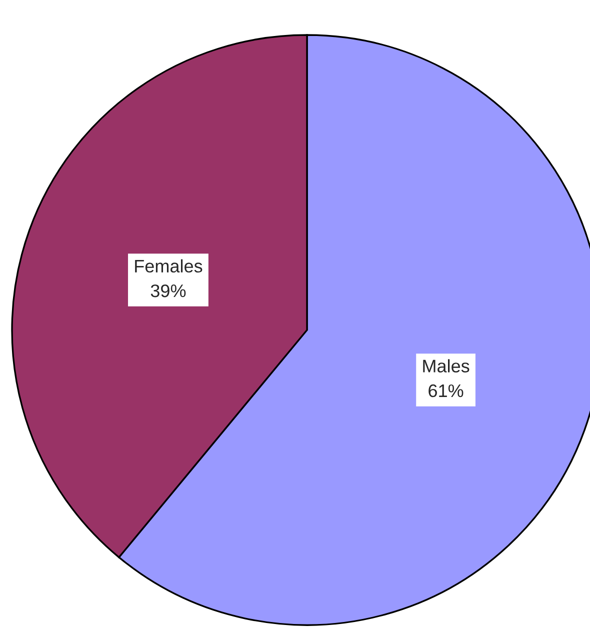 This screenshot has width=590, height=644. Describe the element at coordinates (168, 266) in the screenshot. I see `slice-label: Females` at that location.